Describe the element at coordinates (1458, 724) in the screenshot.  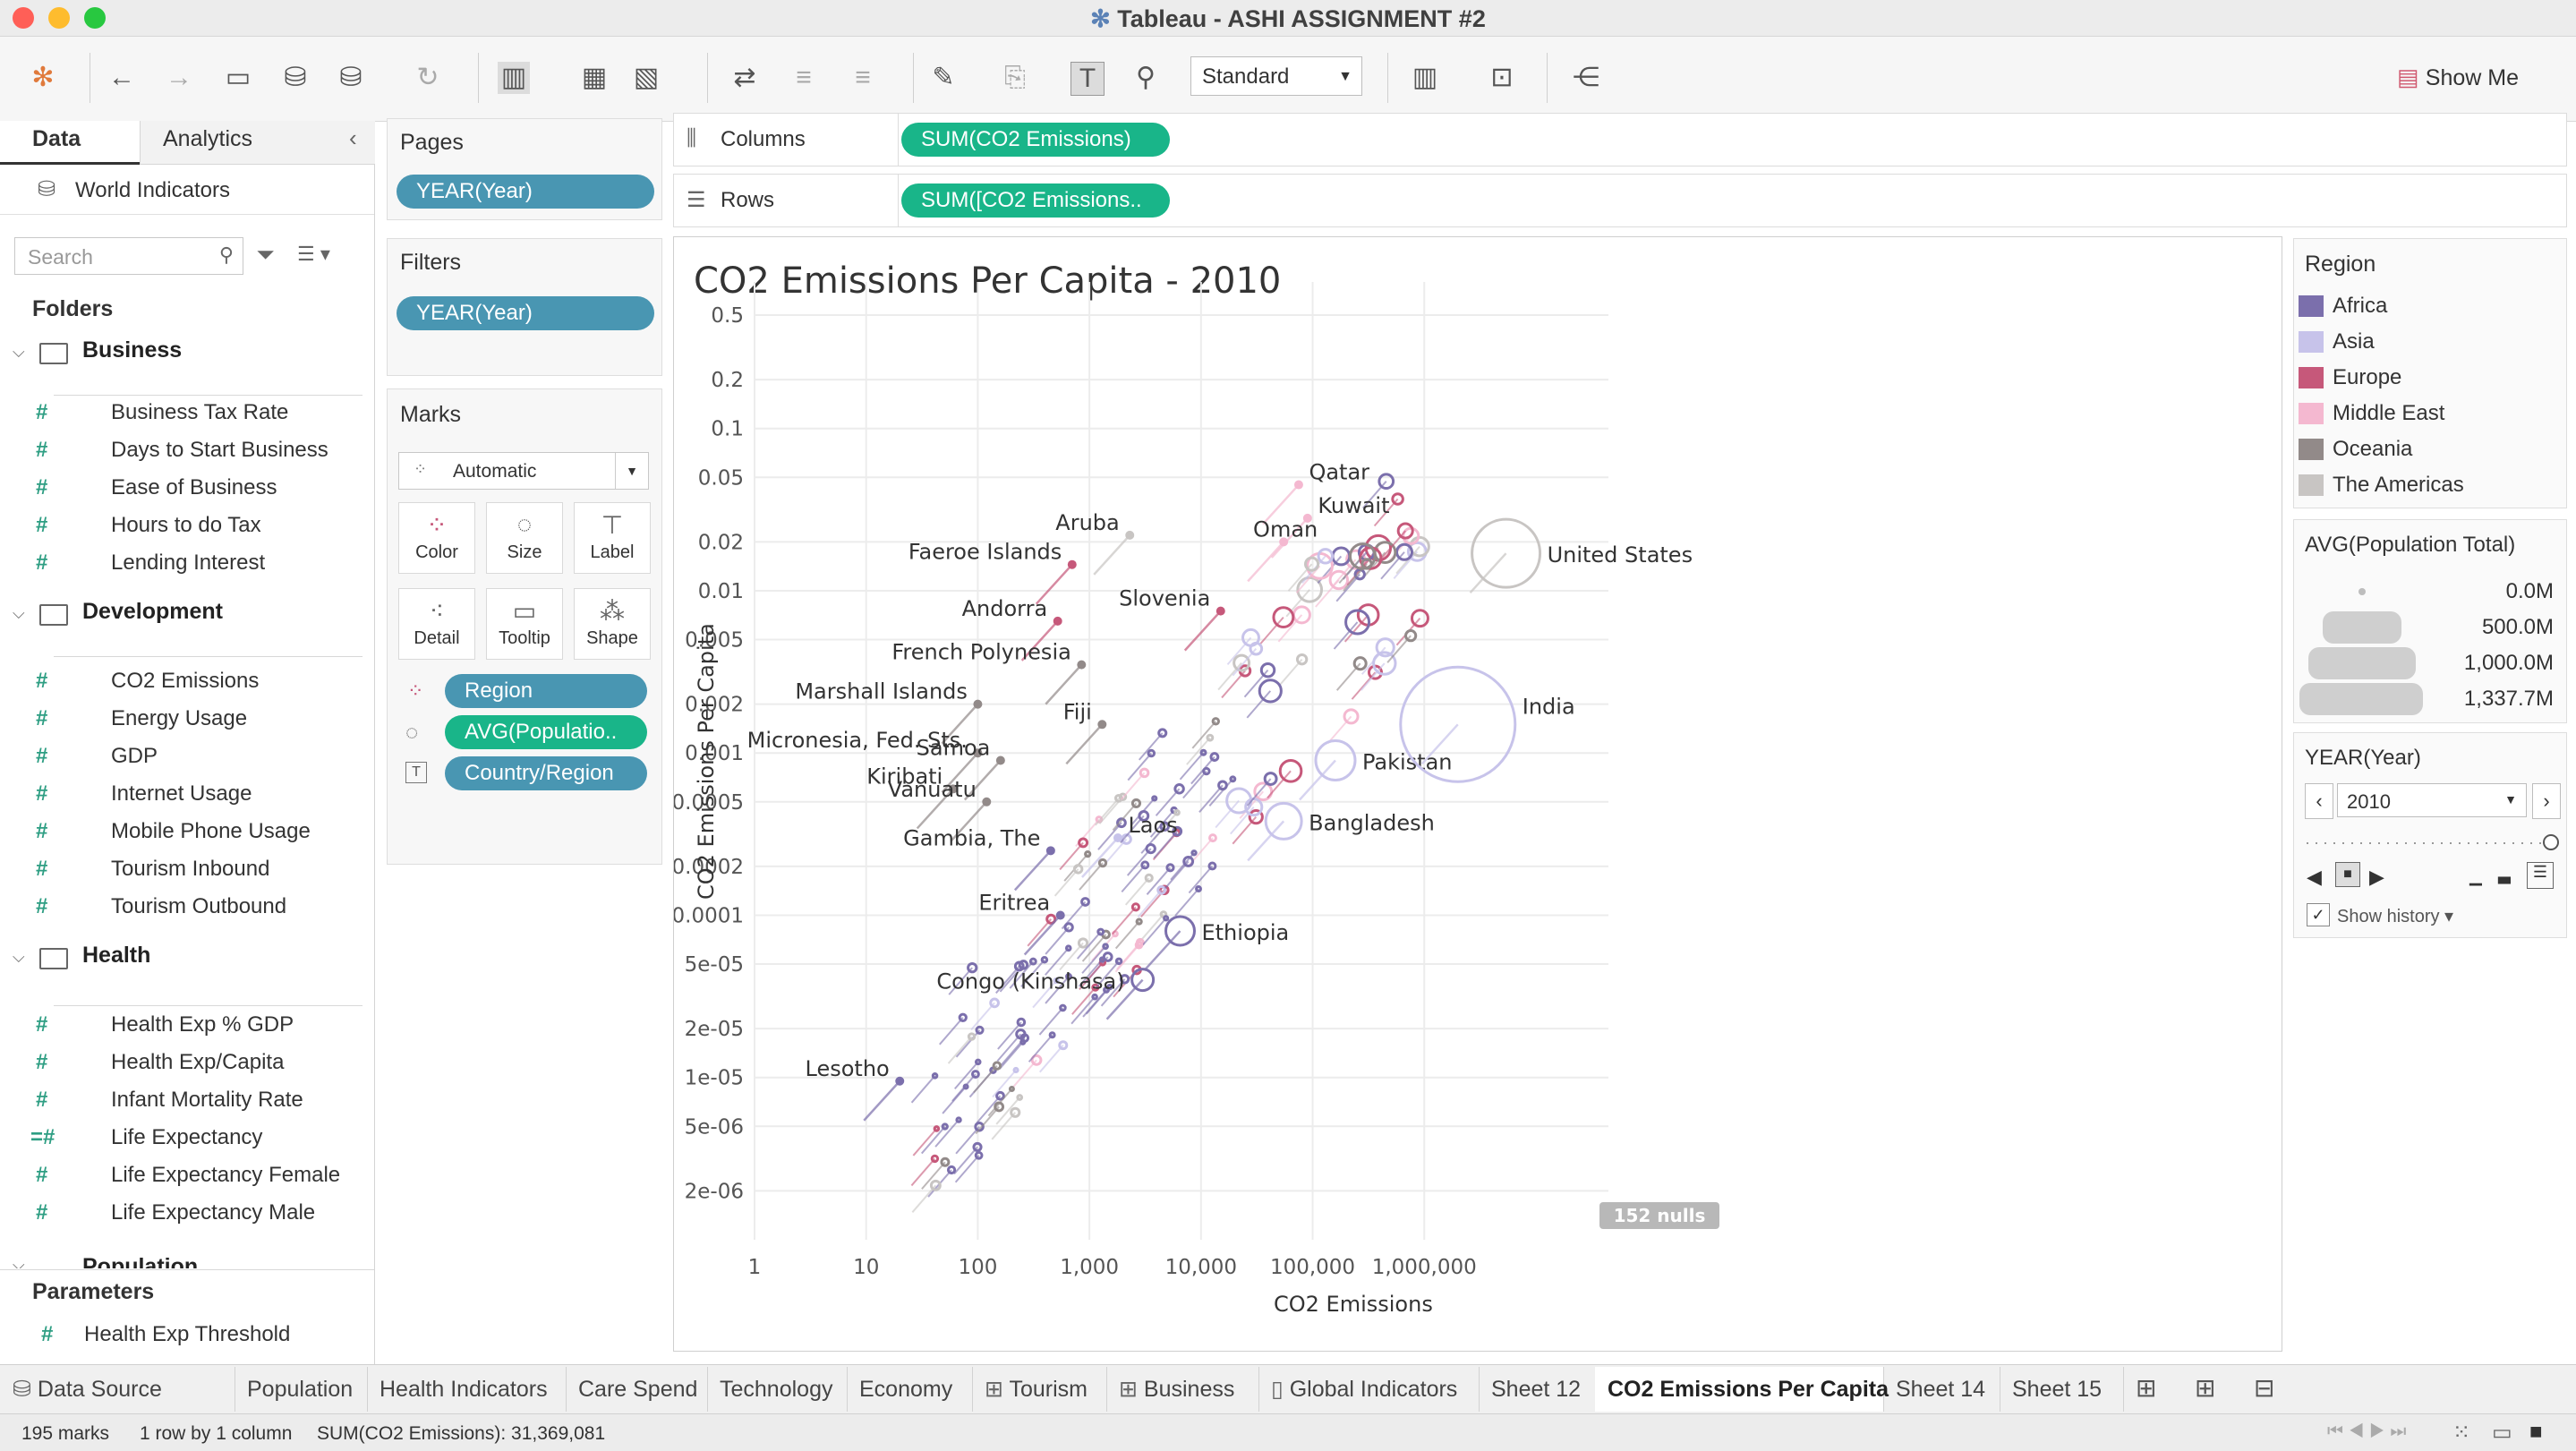
I see `mark-india` at that location.